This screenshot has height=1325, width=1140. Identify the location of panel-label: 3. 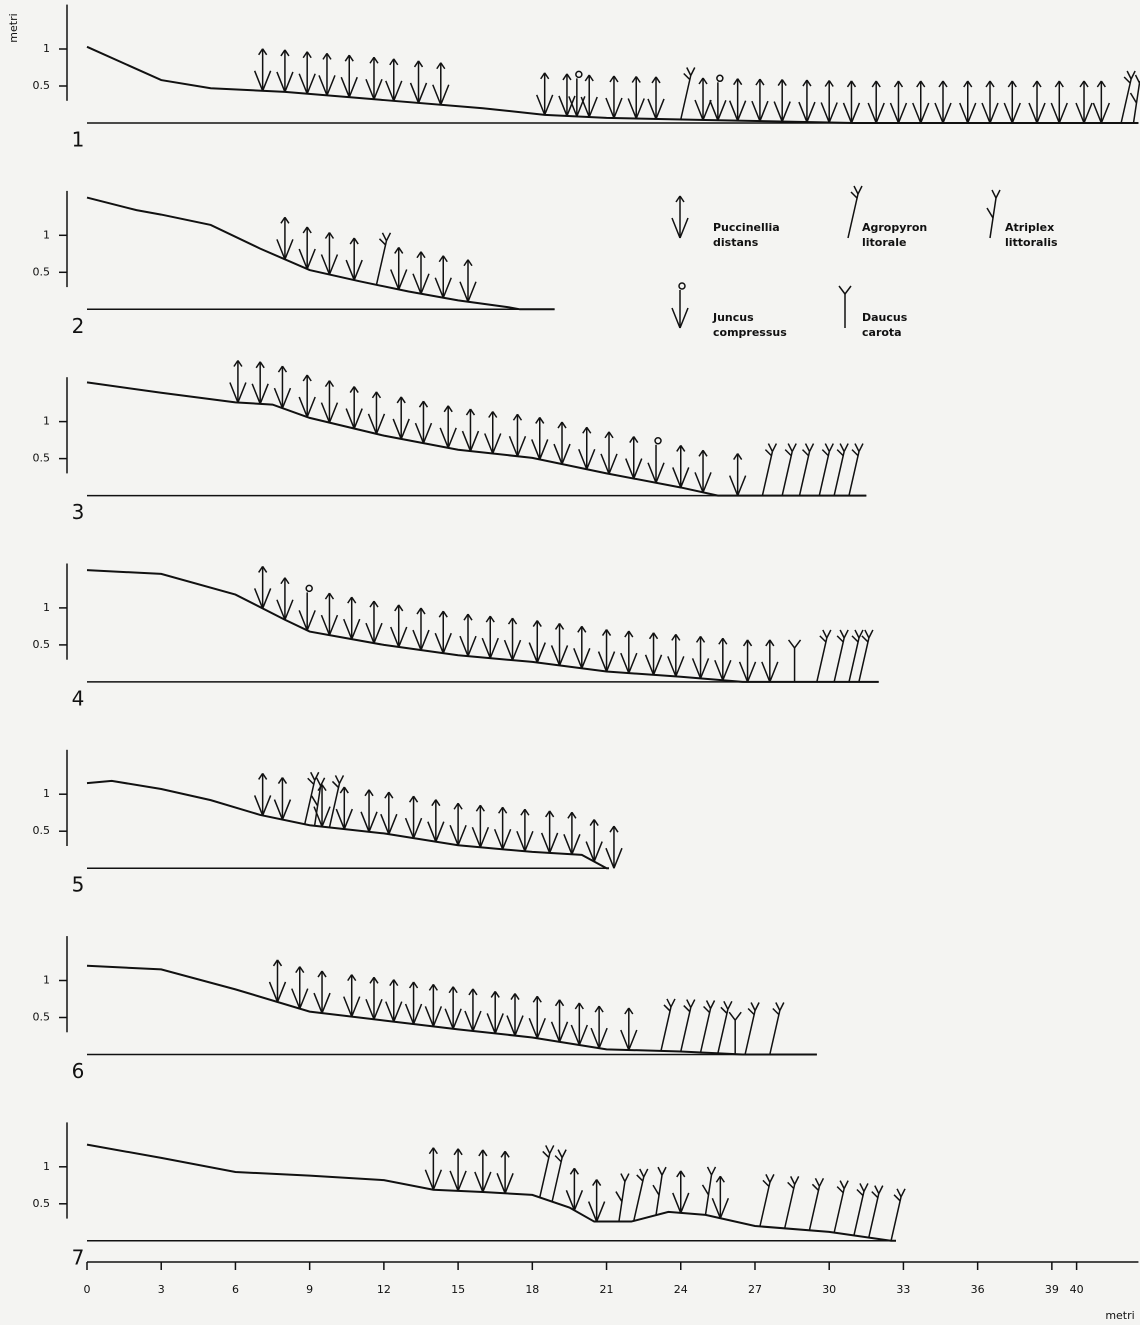
(78, 512).